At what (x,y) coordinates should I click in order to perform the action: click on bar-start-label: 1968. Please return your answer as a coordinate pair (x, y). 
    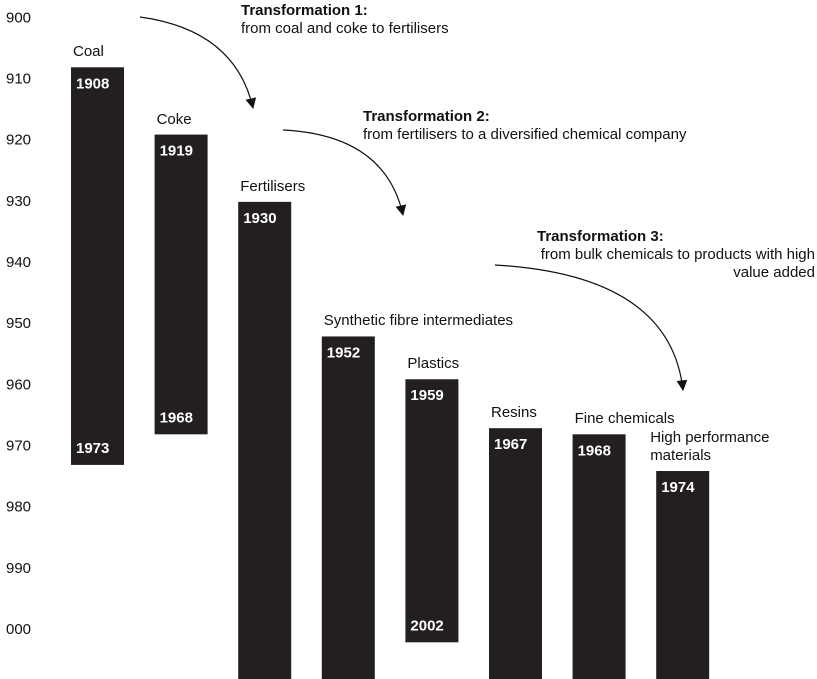
    Looking at the image, I should click on (594, 450).